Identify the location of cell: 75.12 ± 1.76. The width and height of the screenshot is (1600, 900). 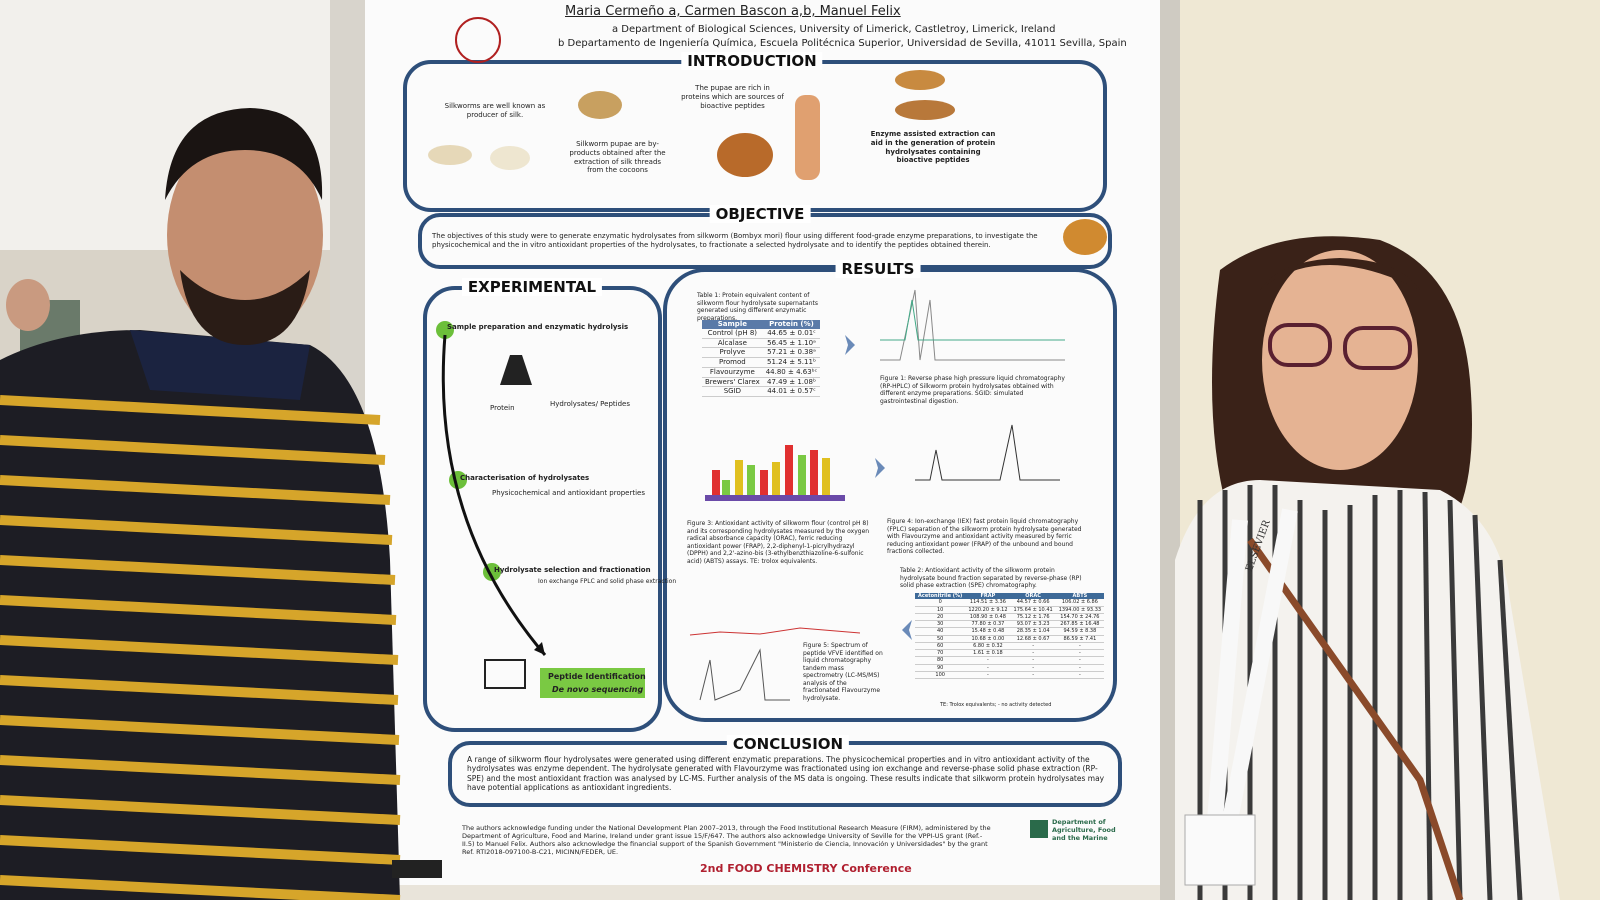
(1033, 616).